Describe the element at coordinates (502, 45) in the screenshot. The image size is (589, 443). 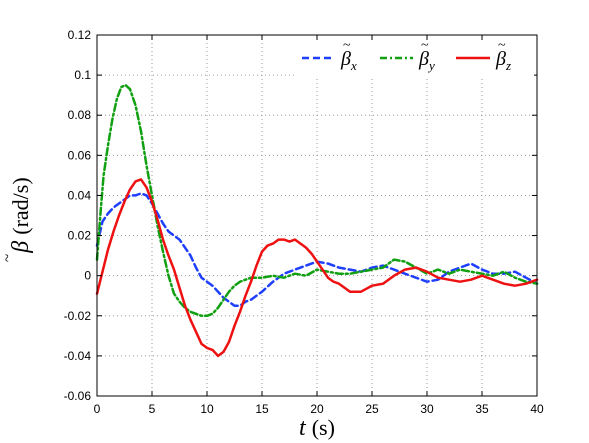
I see `legend-tilde-z: ~` at that location.